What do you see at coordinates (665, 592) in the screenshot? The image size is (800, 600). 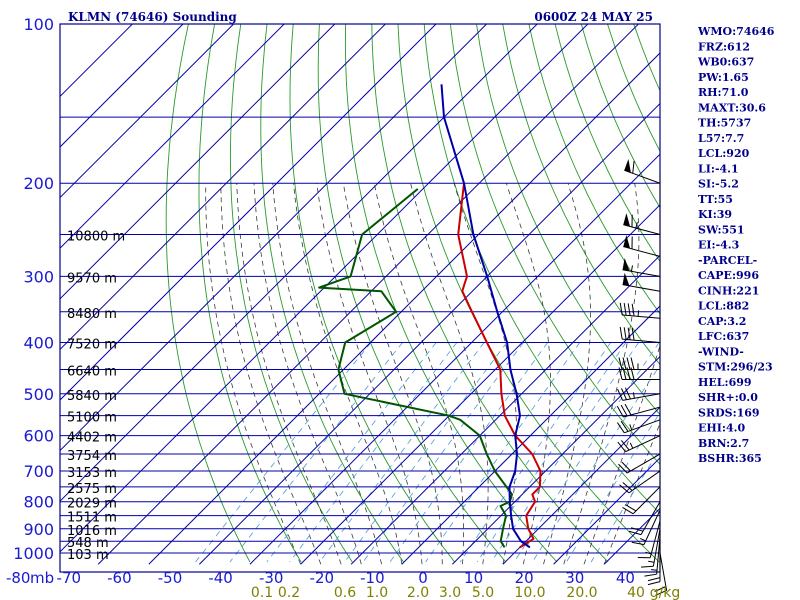 I see `mixing-ratio-tick-label: g/kg` at bounding box center [665, 592].